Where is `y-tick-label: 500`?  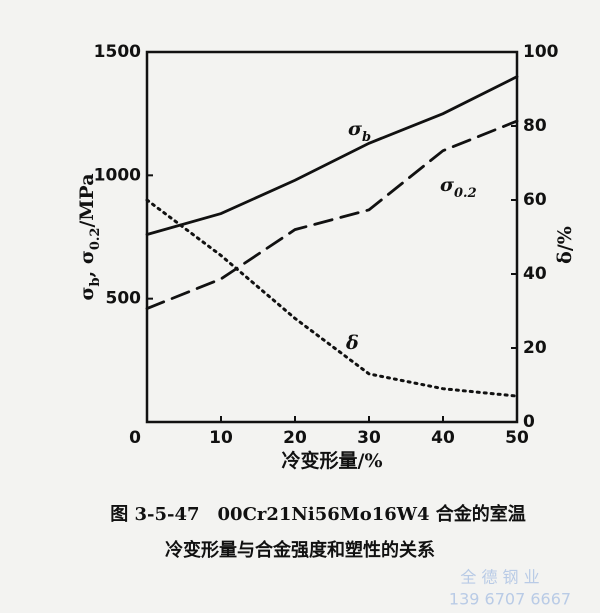 y-tick-label: 500 is located at coordinates (124, 299).